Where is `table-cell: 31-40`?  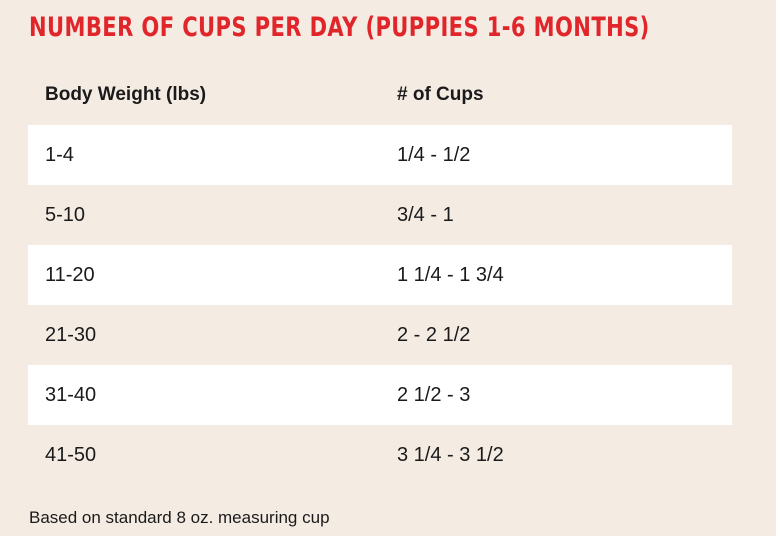 table-cell: 31-40 is located at coordinates (71, 394).